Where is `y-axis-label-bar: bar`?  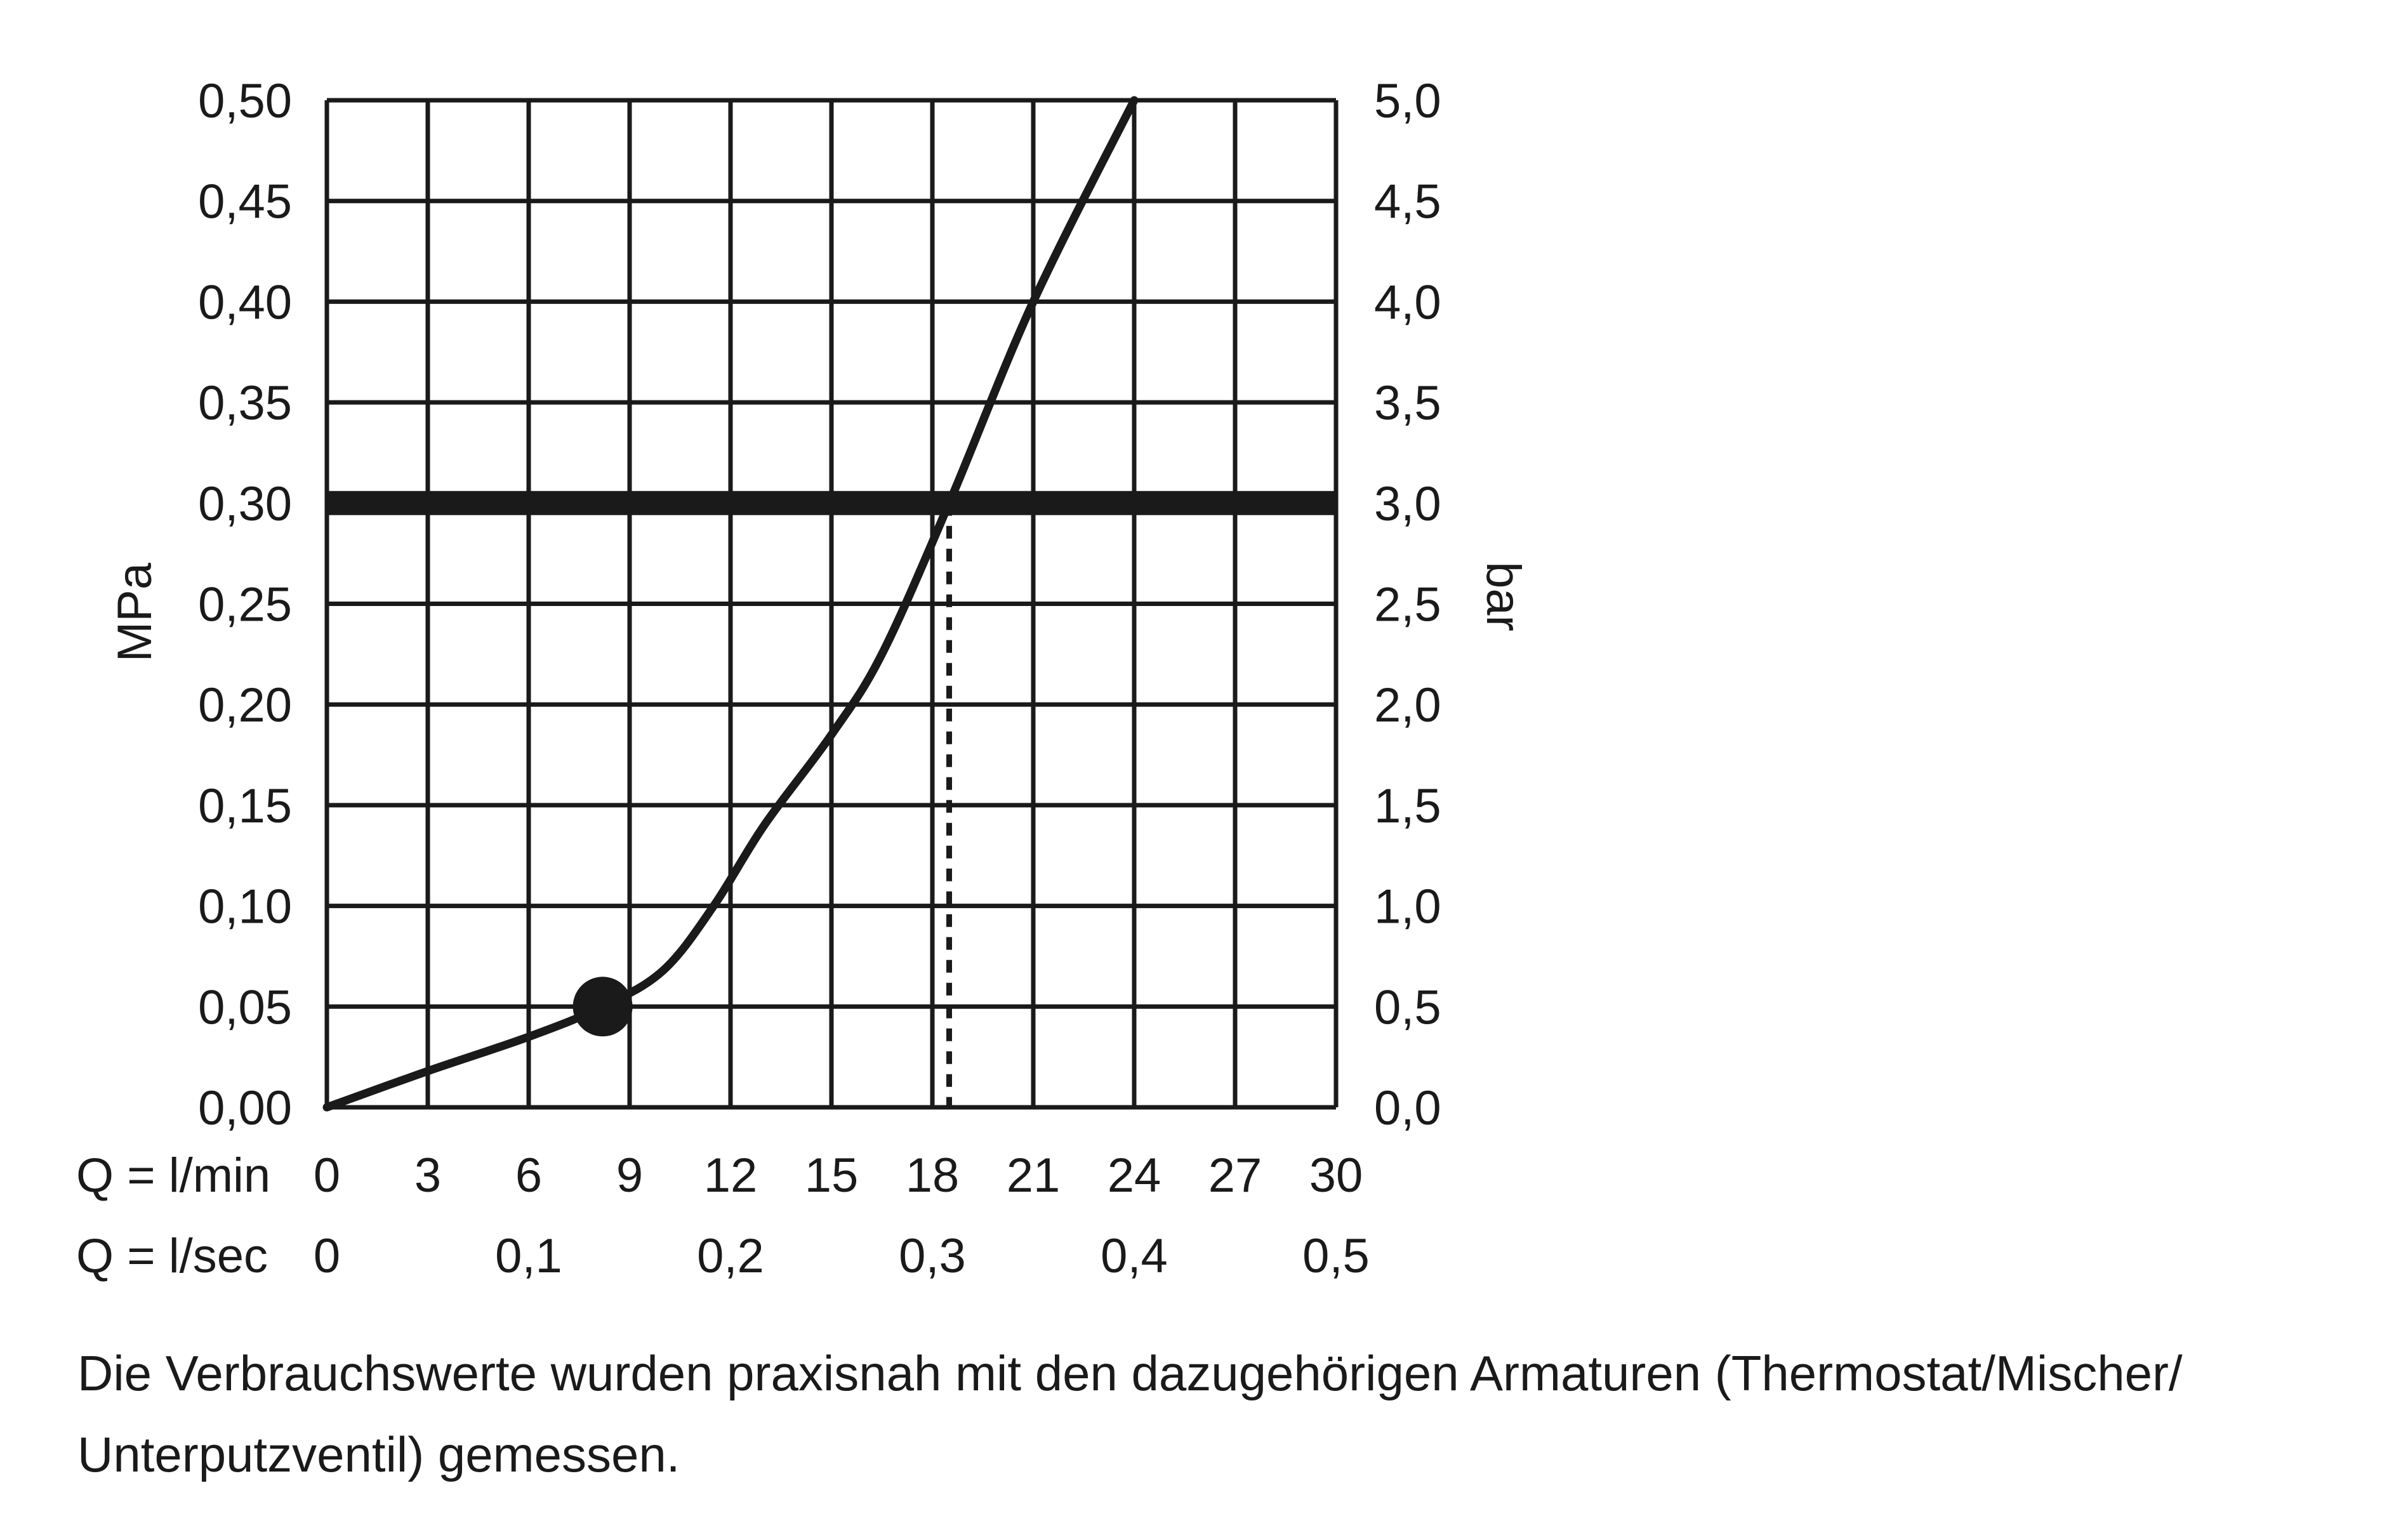 y-axis-label-bar: bar is located at coordinates (1503, 596).